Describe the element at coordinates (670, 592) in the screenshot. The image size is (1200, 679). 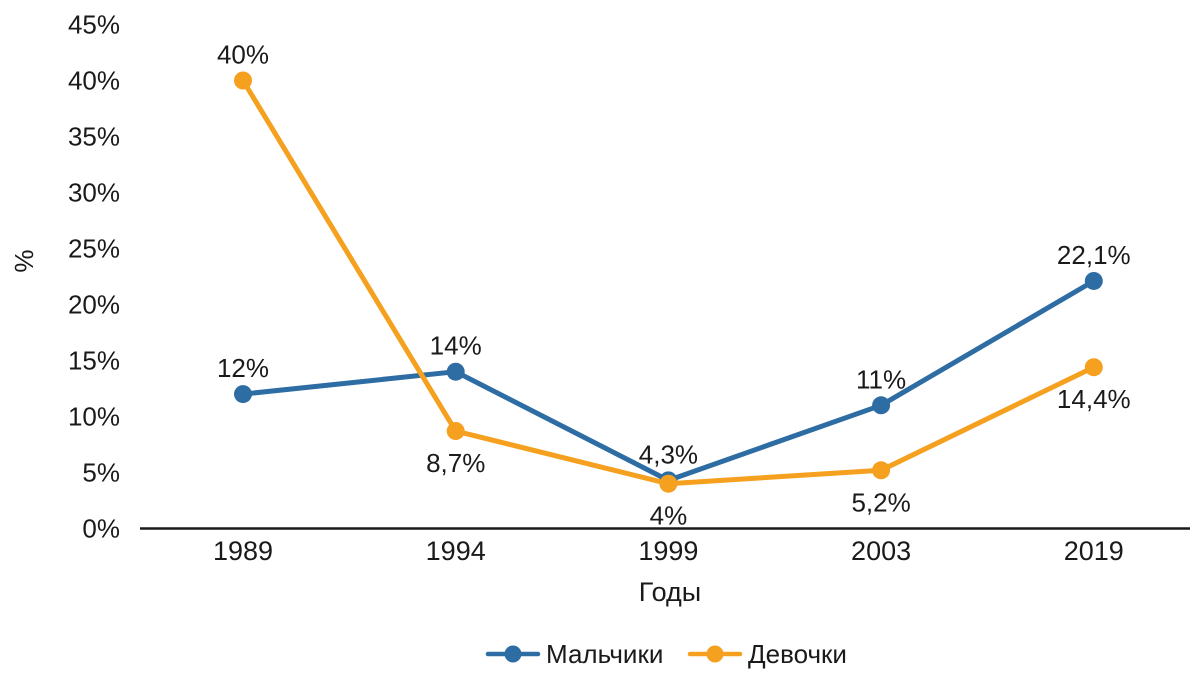
I see `x-axis-title: Годы` at that location.